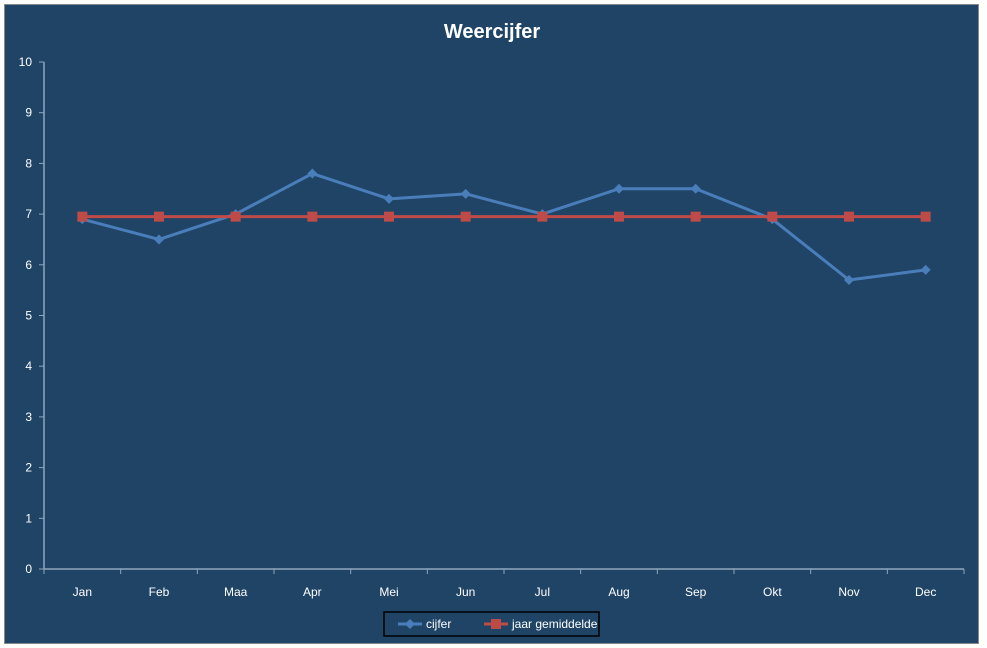 The height and width of the screenshot is (648, 987). I want to click on legend-label: cijfer, so click(438, 624).